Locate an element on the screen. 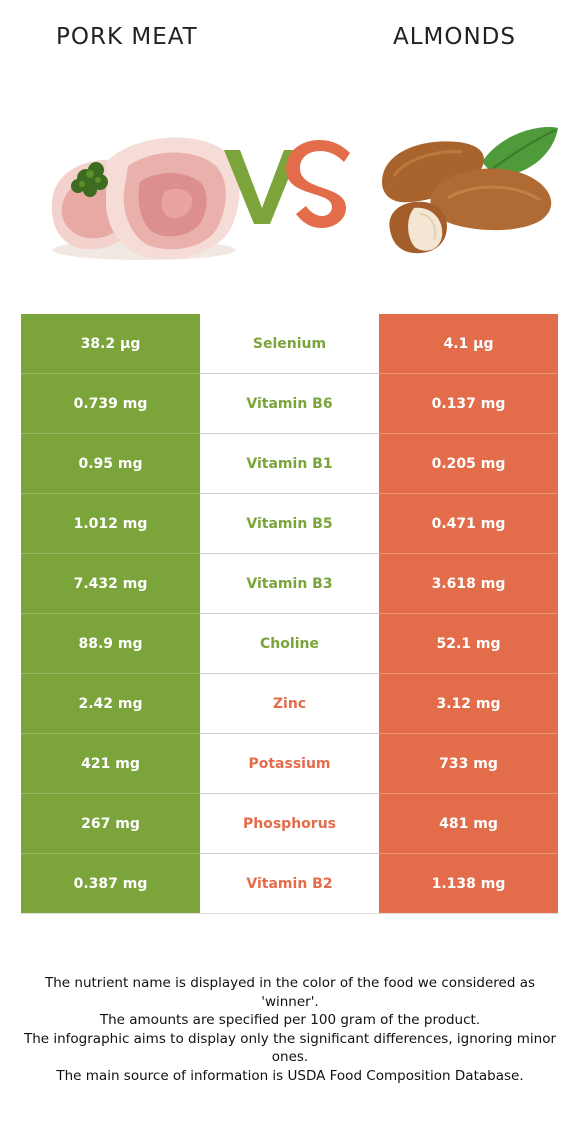 The width and height of the screenshot is (580, 1144). almonds-image is located at coordinates (470, 190).